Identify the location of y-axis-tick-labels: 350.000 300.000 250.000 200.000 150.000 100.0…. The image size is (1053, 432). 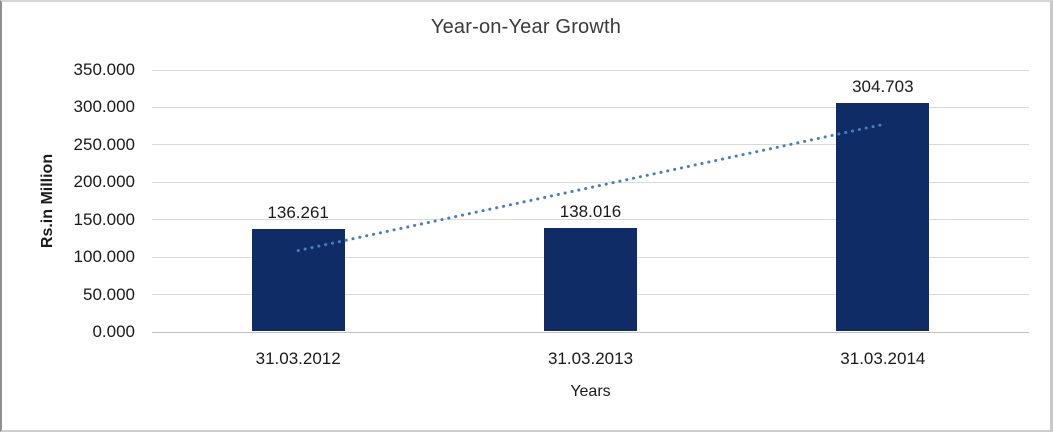
(68, 201).